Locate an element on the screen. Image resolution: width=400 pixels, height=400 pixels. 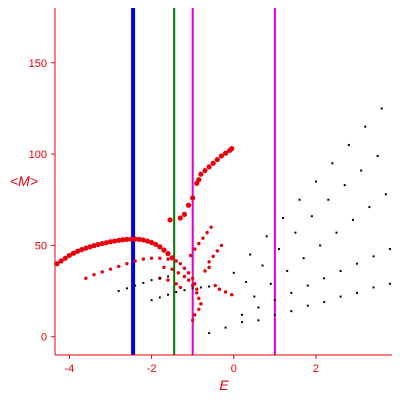
y-axis-title: <M> is located at coordinates (24, 181).